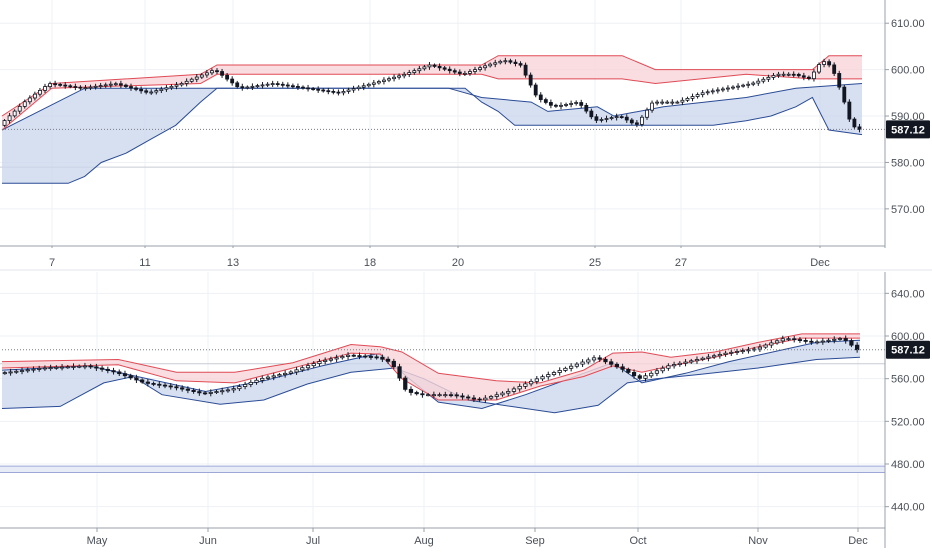 Image resolution: width=932 pixels, height=555 pixels. I want to click on panel1-ytick-label-3: 580.00, so click(908, 163).